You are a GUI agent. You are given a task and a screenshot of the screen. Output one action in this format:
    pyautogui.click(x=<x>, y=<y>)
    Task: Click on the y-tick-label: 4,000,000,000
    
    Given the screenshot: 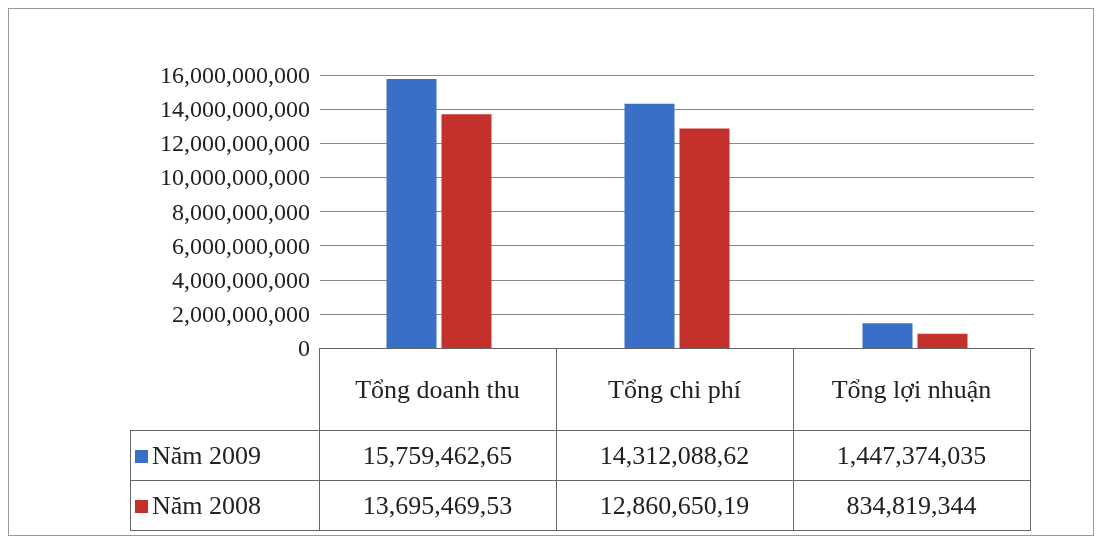 What is the action you would take?
    pyautogui.click(x=241, y=279)
    